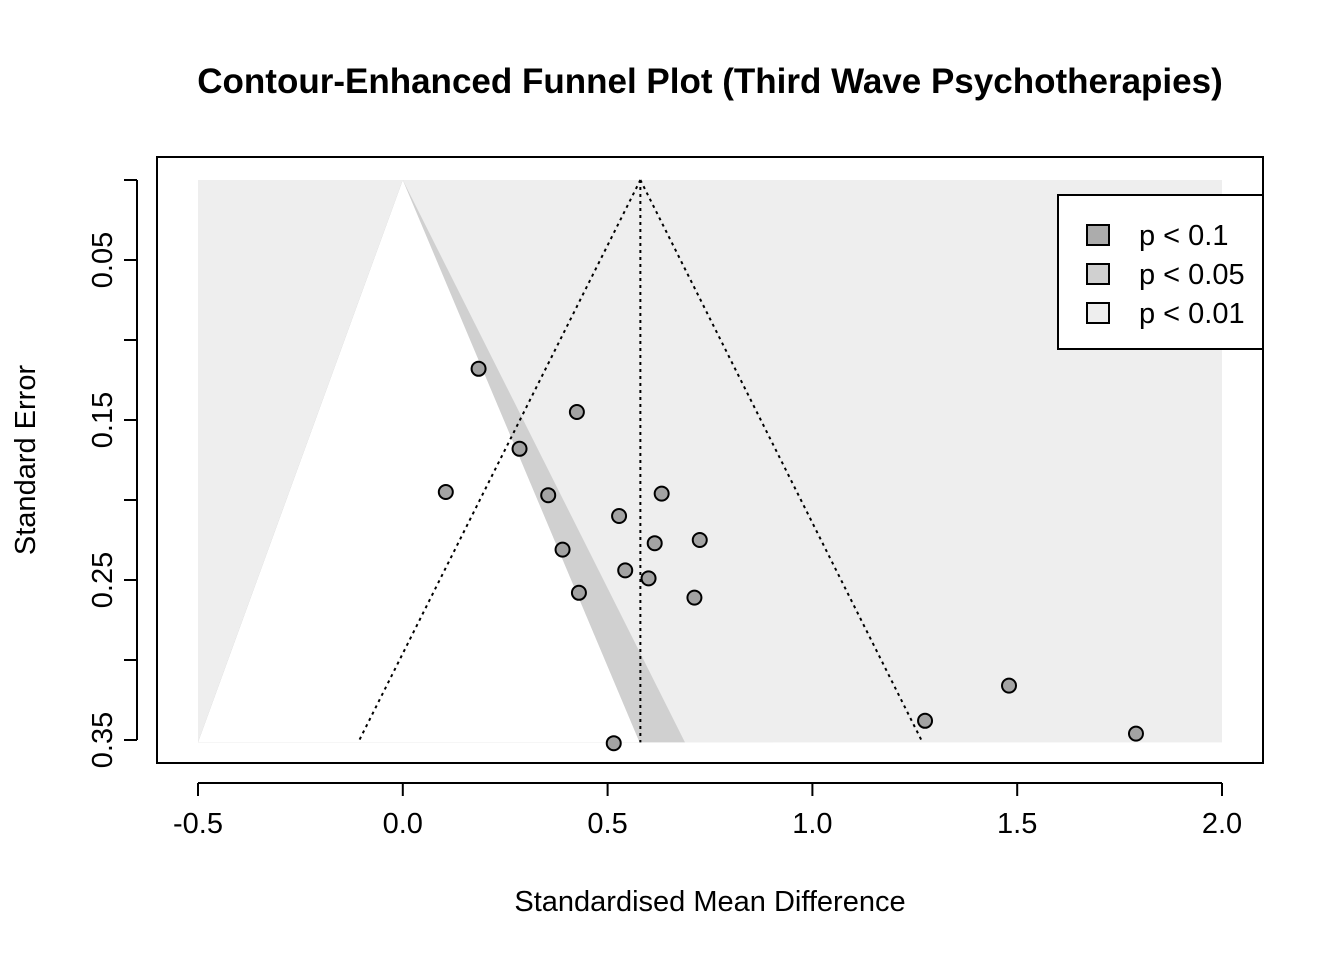 This screenshot has height=960, width=1344. What do you see at coordinates (198, 824) in the screenshot?
I see `x-tick-label: -0.5` at bounding box center [198, 824].